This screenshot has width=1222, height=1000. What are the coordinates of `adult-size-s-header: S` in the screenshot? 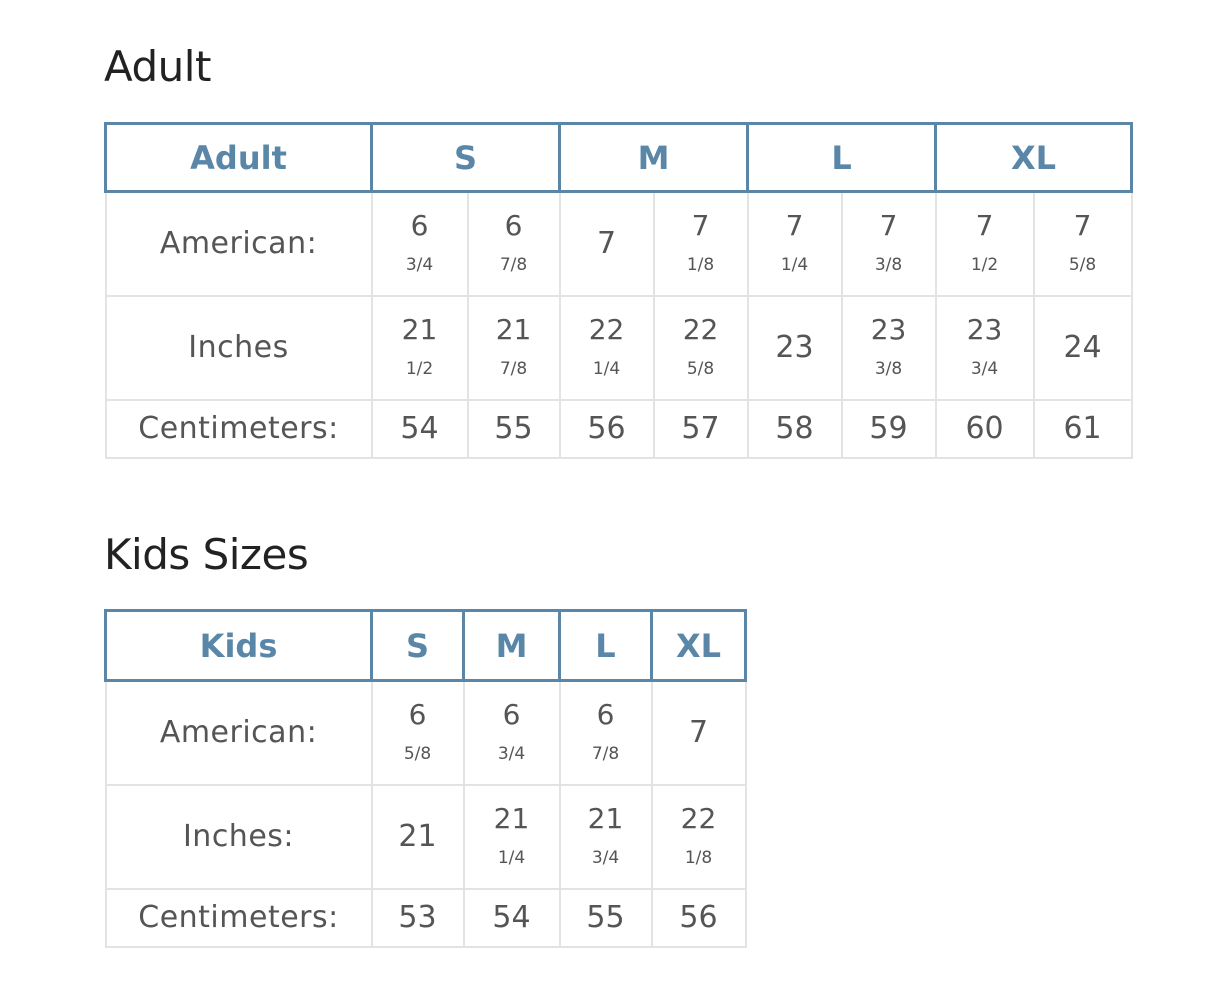 It's located at (465, 157).